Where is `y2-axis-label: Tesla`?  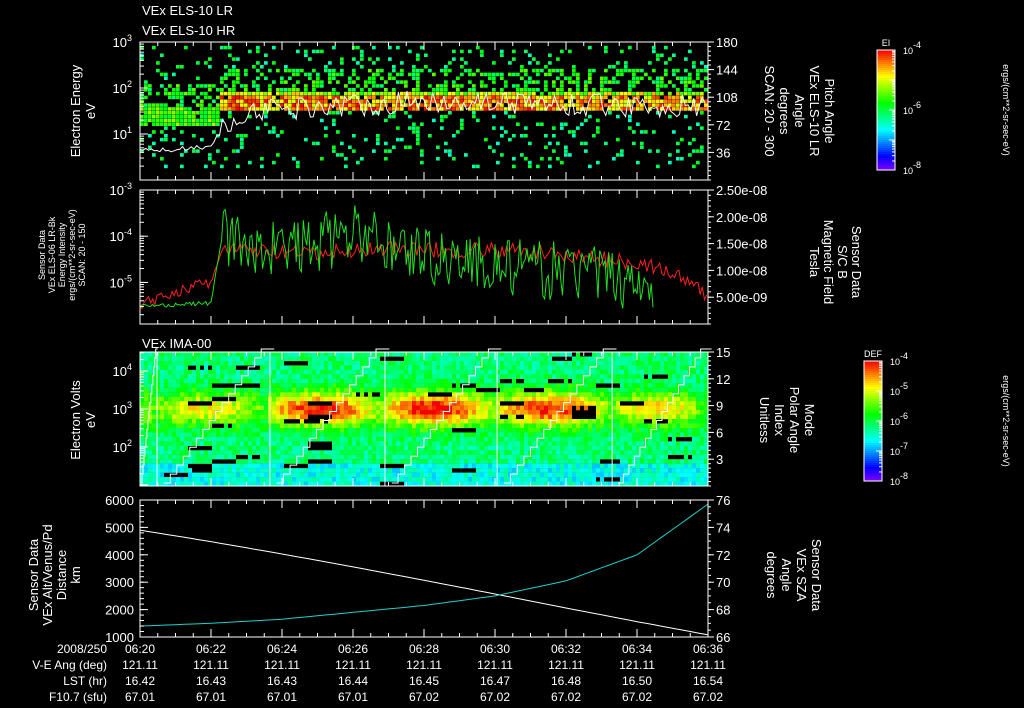
y2-axis-label: Tesla is located at coordinates (814, 262).